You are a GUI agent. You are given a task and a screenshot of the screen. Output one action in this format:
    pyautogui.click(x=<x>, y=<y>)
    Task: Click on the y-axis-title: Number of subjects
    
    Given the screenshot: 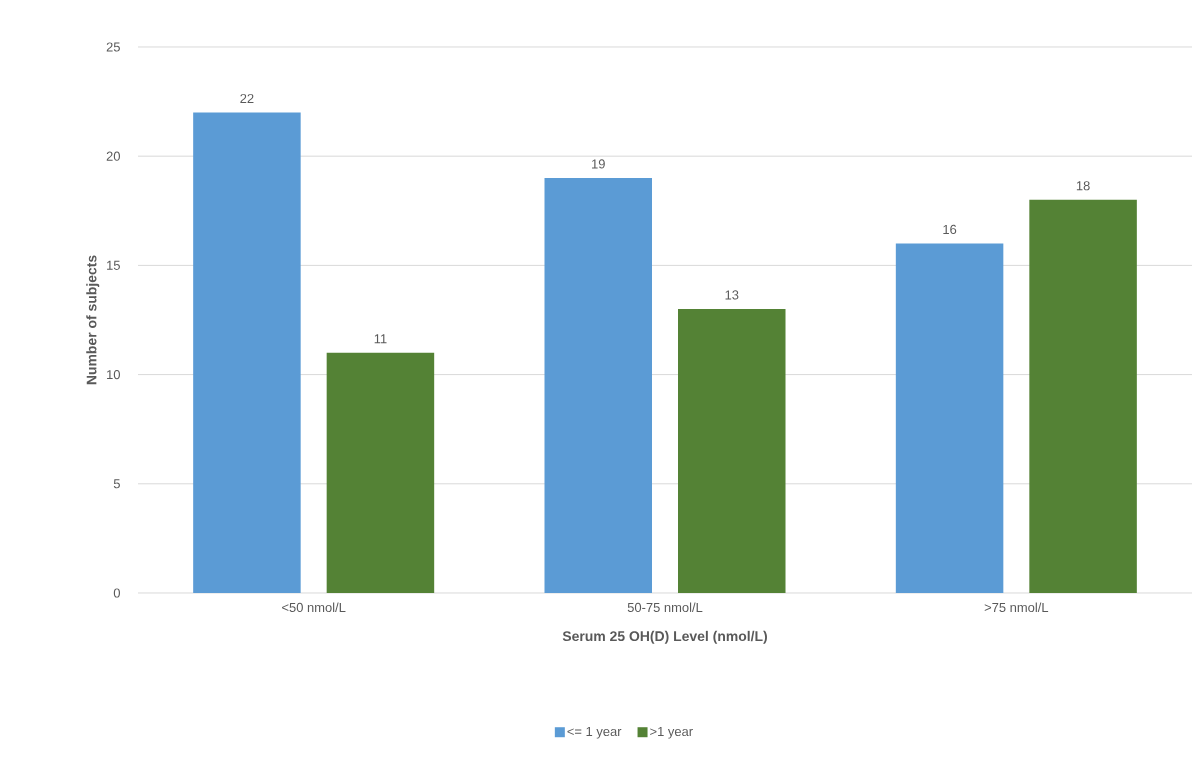 What is the action you would take?
    pyautogui.click(x=93, y=320)
    